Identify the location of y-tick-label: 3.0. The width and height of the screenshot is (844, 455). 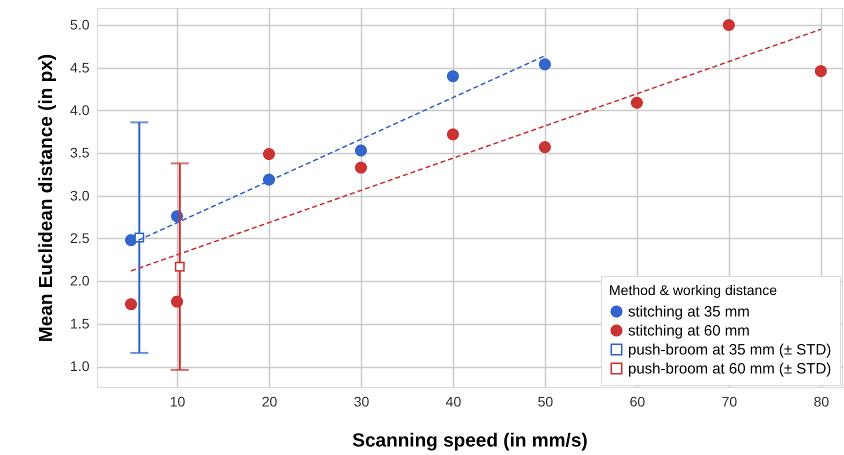
(80, 195).